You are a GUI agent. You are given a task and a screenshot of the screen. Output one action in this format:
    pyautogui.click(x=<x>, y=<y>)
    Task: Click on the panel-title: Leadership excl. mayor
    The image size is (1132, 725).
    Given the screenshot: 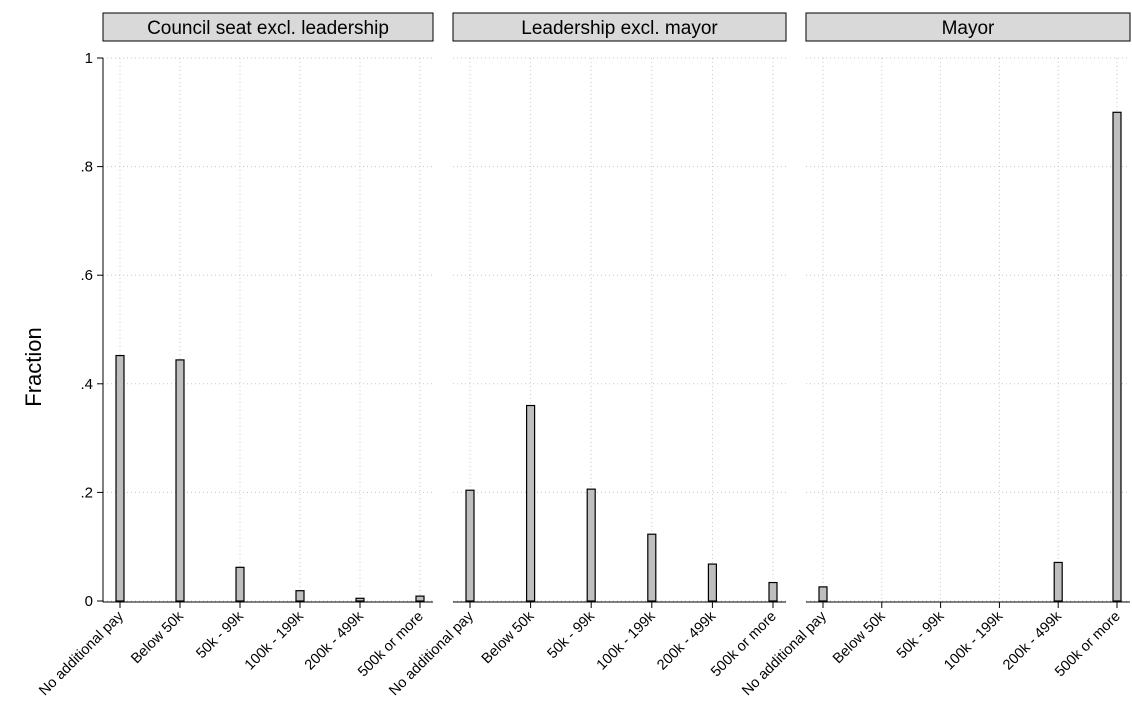 What is the action you would take?
    pyautogui.click(x=619, y=28)
    